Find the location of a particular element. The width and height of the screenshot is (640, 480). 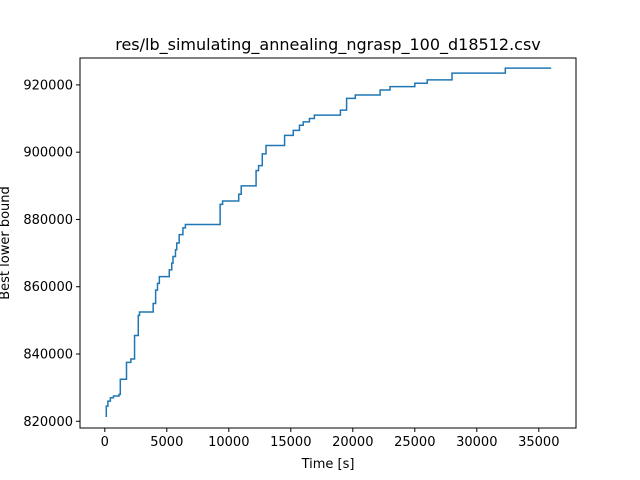

y-tick-label: 820000 is located at coordinates (48, 422).